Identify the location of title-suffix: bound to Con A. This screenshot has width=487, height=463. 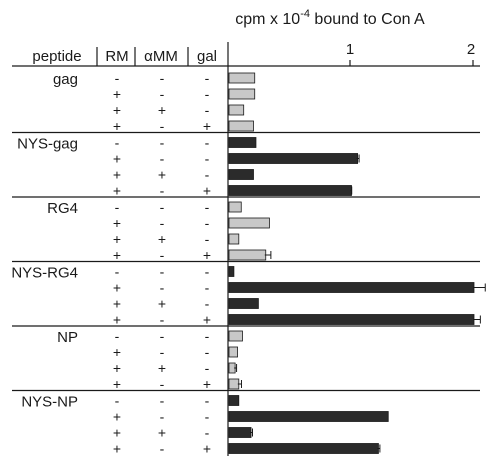
(367, 19).